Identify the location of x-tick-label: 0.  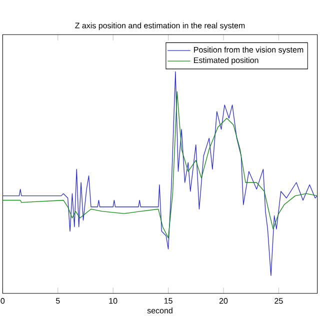
(2, 301).